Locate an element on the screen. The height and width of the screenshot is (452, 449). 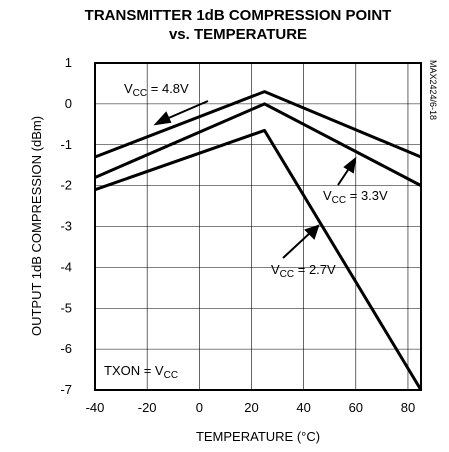
x-tick-labels: -40 -20 0 20 40 60 80 is located at coordinates (251, 407).